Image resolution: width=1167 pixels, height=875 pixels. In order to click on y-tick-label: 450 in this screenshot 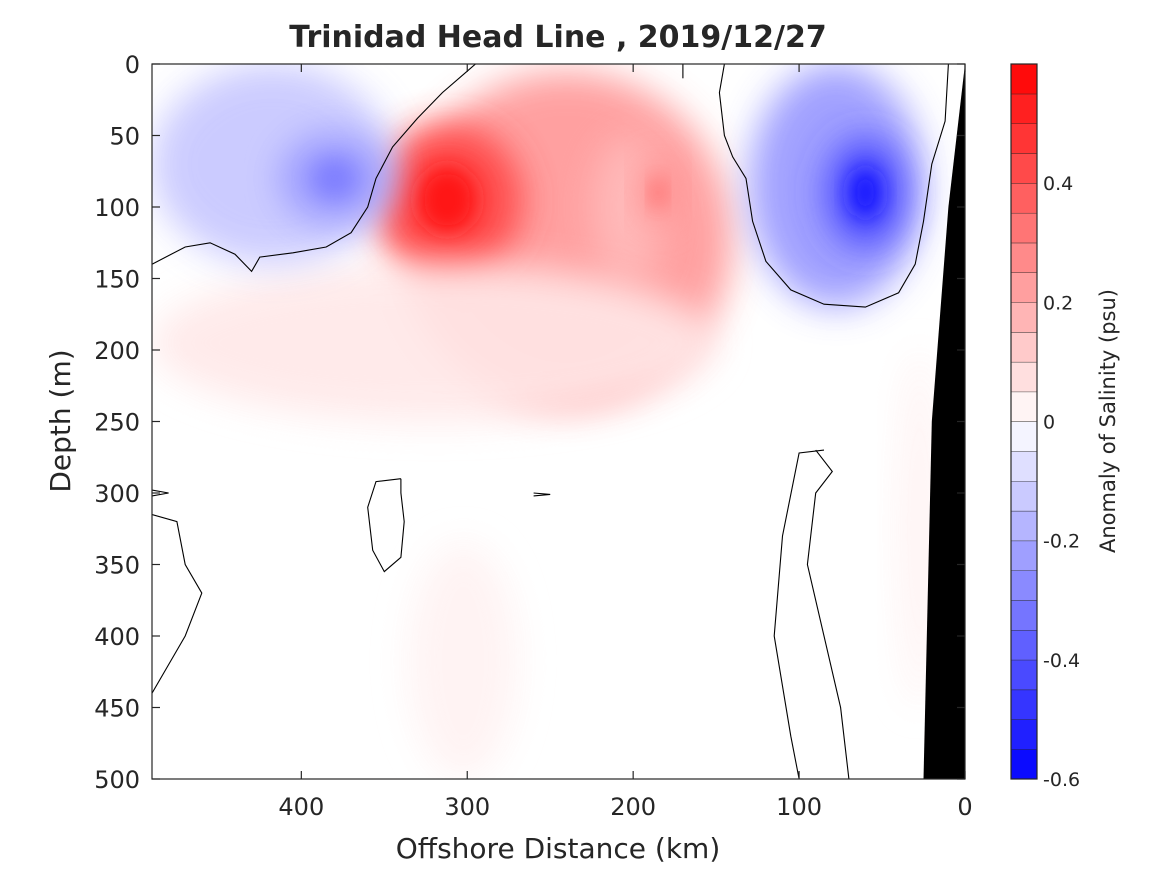, I will do `click(117, 709)`.